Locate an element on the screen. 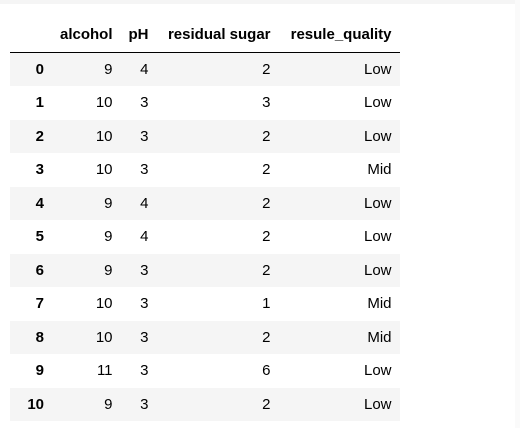  cell-residual-sugar: 1 is located at coordinates (266, 303).